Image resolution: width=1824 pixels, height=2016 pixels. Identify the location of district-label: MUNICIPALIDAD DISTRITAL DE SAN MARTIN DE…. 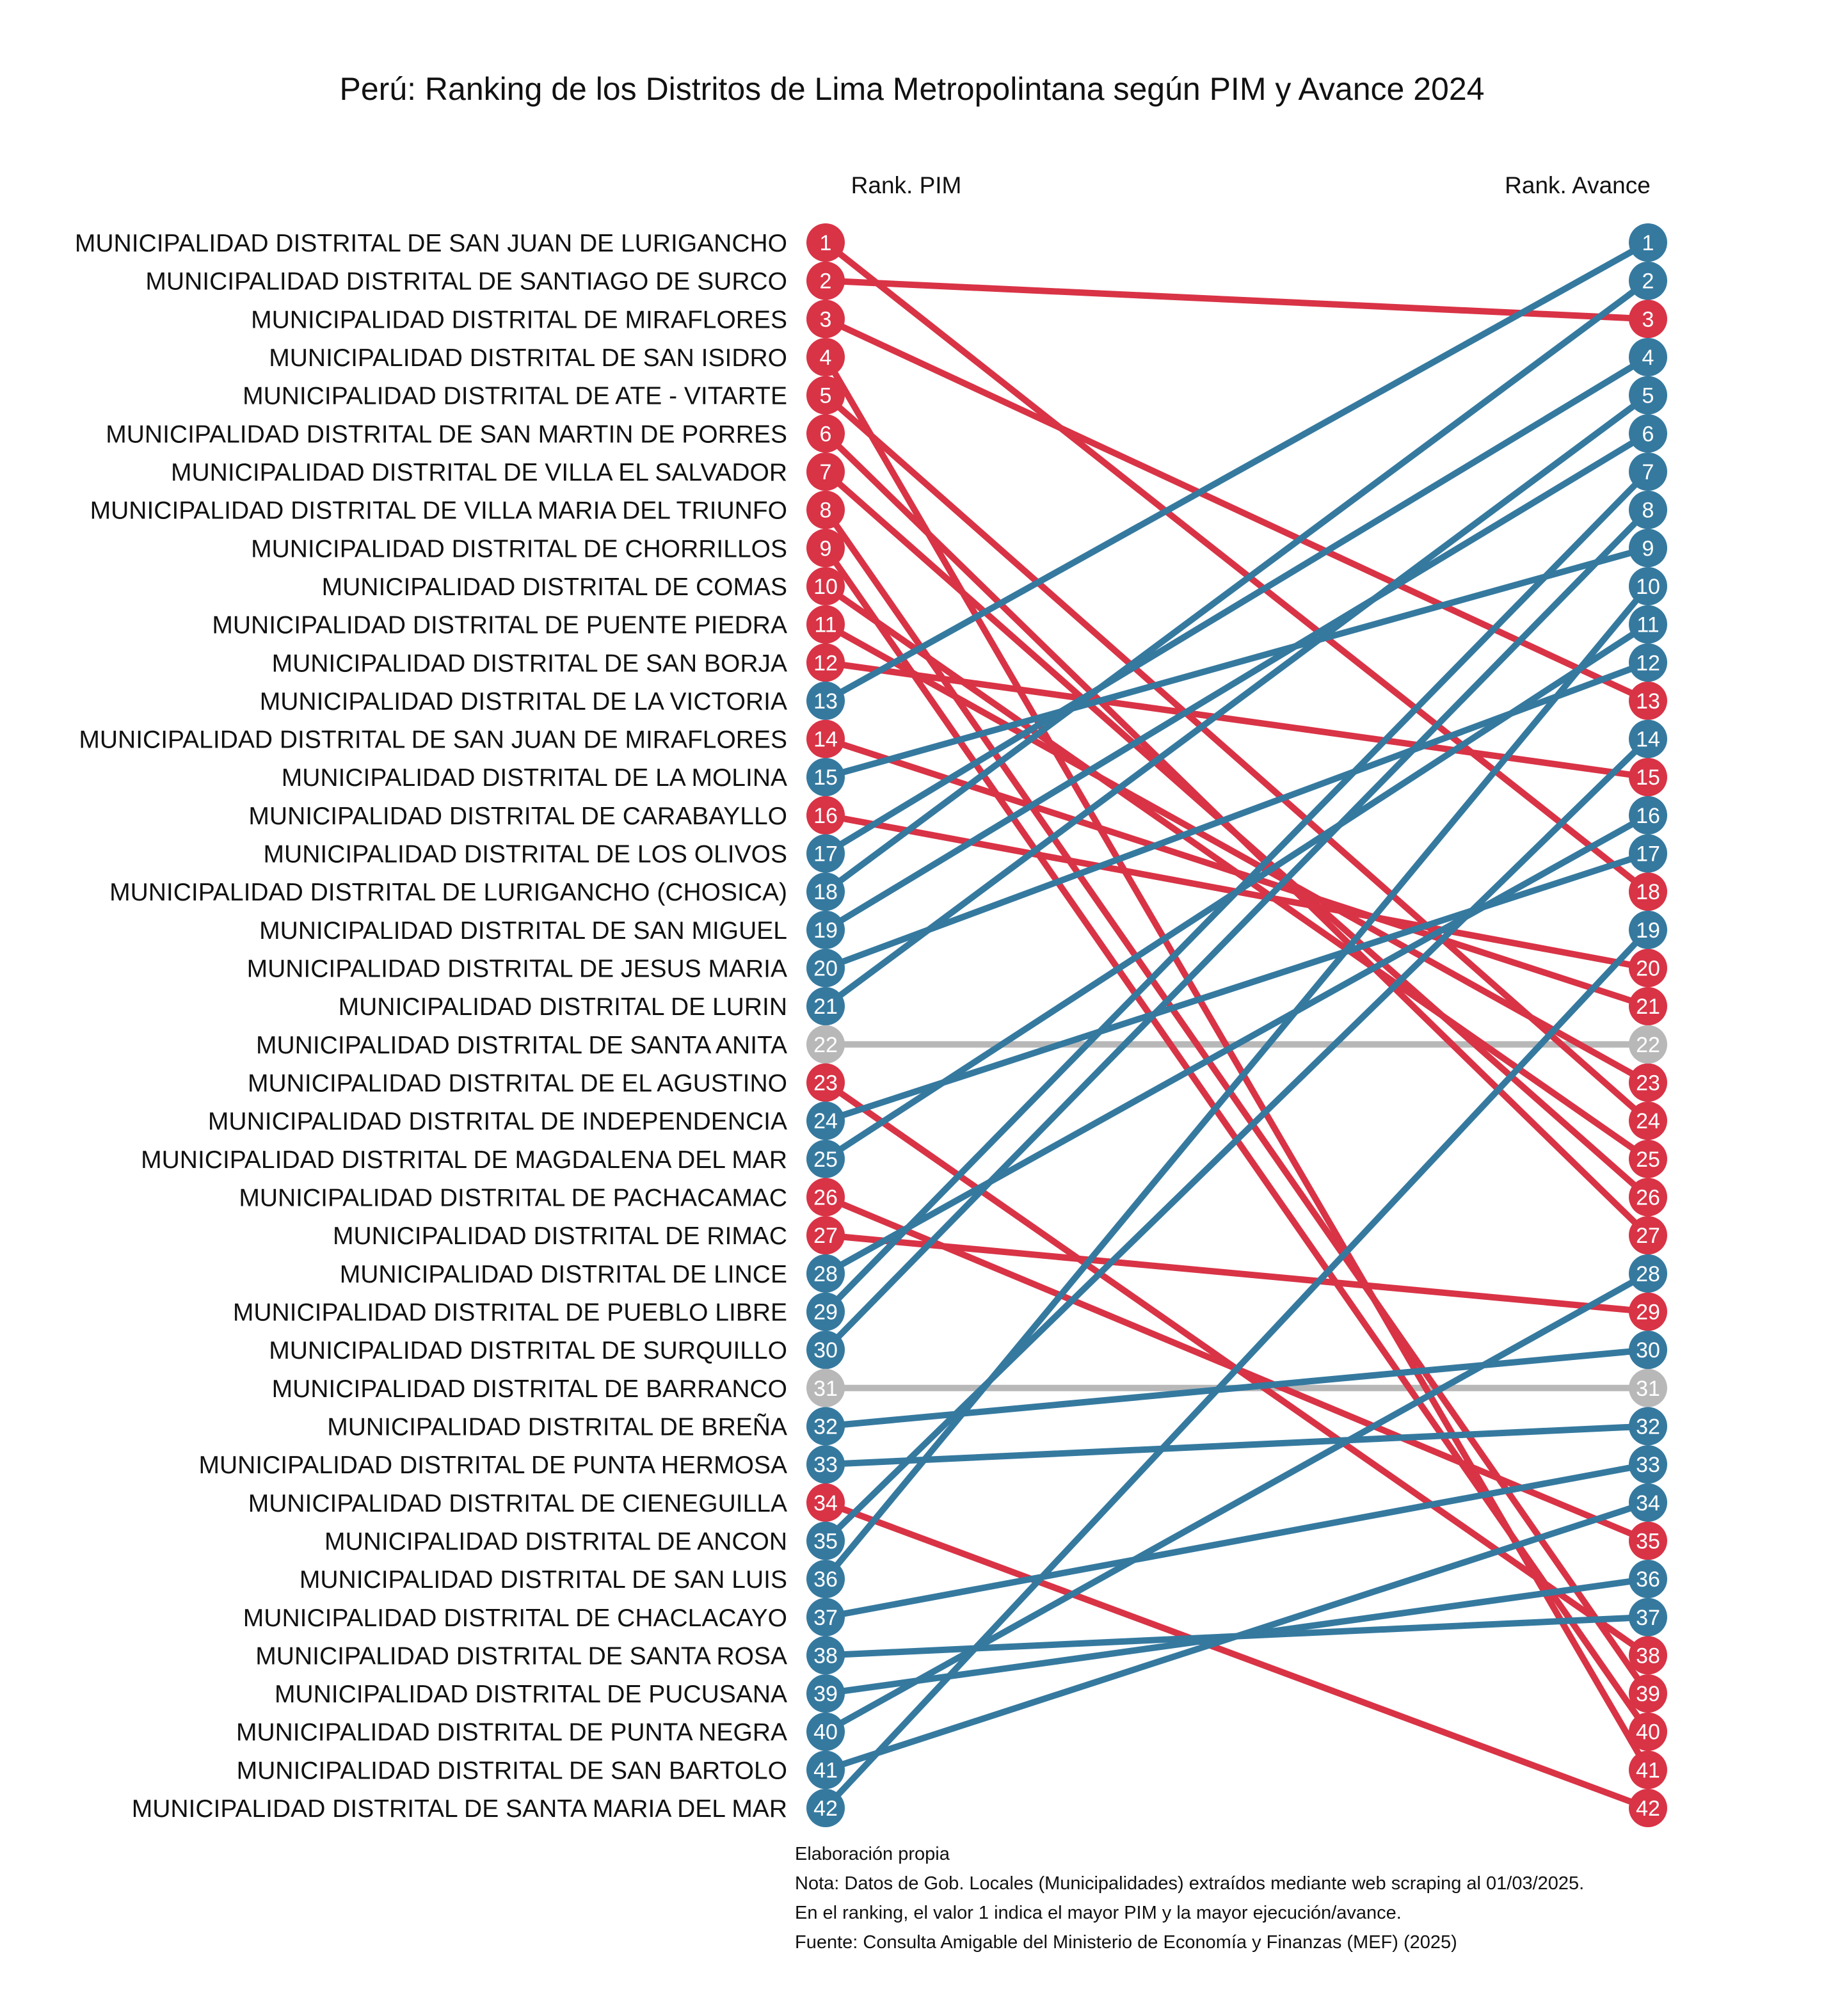
(446, 434).